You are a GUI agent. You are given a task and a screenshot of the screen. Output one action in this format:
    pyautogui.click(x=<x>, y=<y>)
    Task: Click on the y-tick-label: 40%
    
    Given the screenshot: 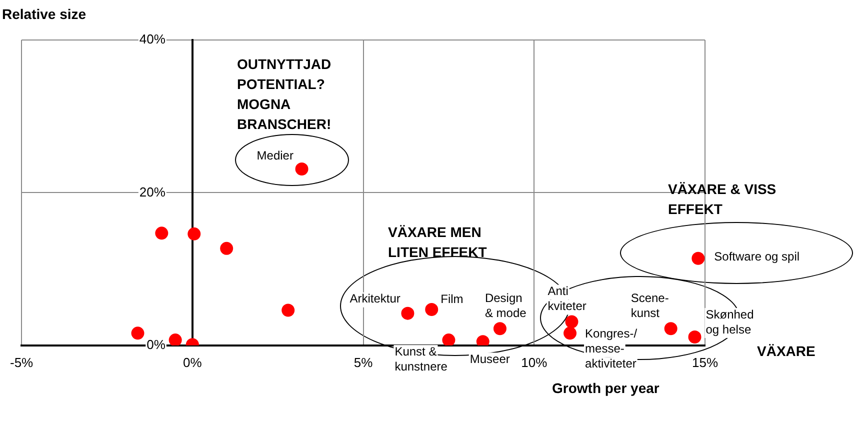 What is the action you would take?
    pyautogui.click(x=152, y=39)
    